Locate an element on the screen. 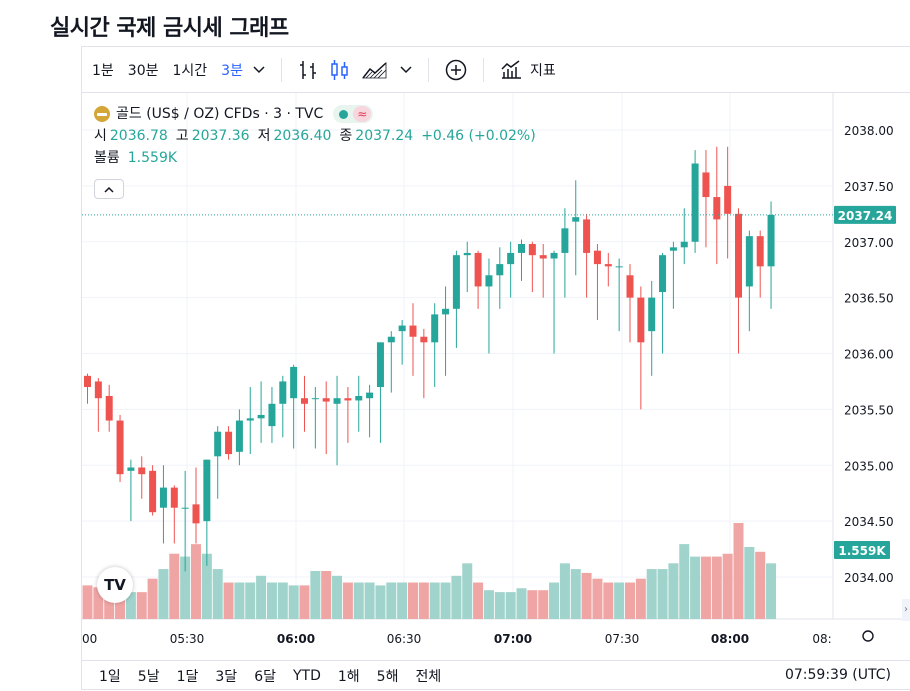  range-6m-button: 6달 is located at coordinates (265, 677).